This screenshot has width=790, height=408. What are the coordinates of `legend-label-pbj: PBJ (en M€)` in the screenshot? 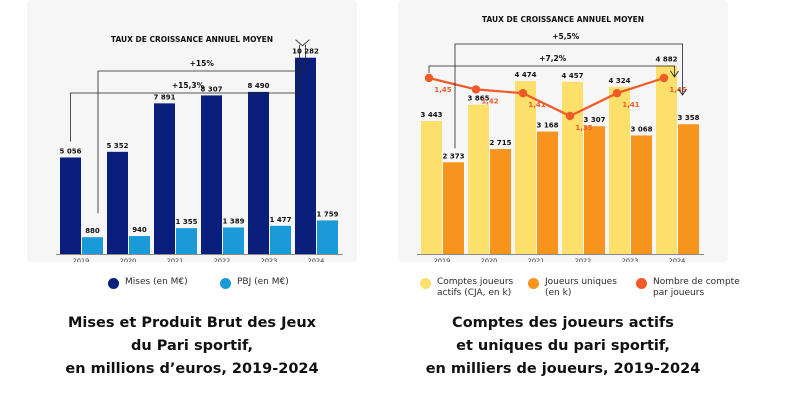 It's located at (263, 282).